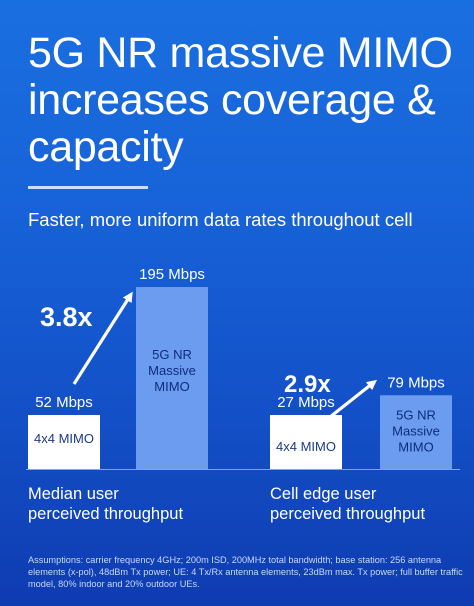 The height and width of the screenshot is (606, 474). What do you see at coordinates (106, 514) in the screenshot?
I see `caption-median-line2: perceived throughput` at bounding box center [106, 514].